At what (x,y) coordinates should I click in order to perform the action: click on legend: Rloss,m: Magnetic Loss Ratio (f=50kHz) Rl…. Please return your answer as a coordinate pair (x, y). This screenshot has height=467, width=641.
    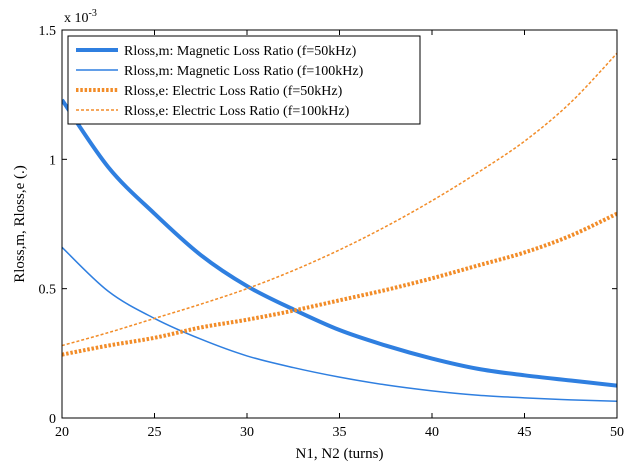
    Looking at the image, I should click on (244, 80).